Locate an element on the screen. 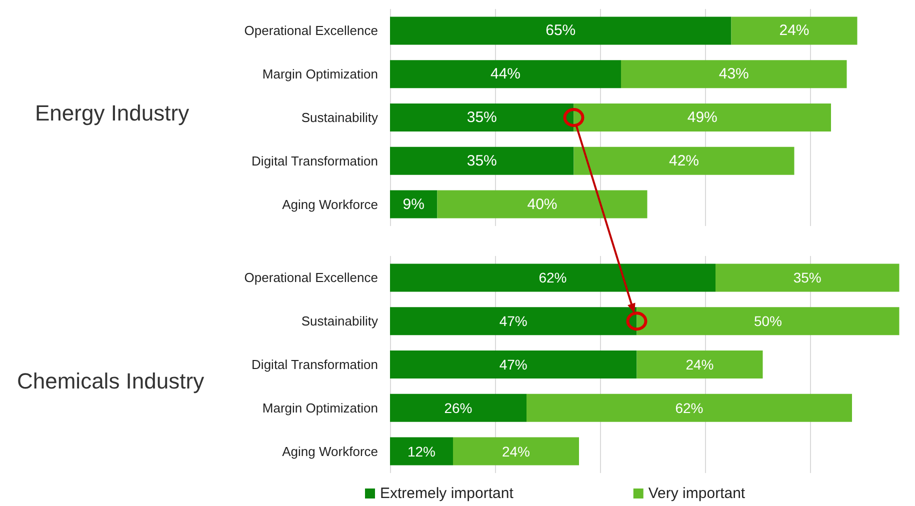  data-label: 49% is located at coordinates (702, 117).